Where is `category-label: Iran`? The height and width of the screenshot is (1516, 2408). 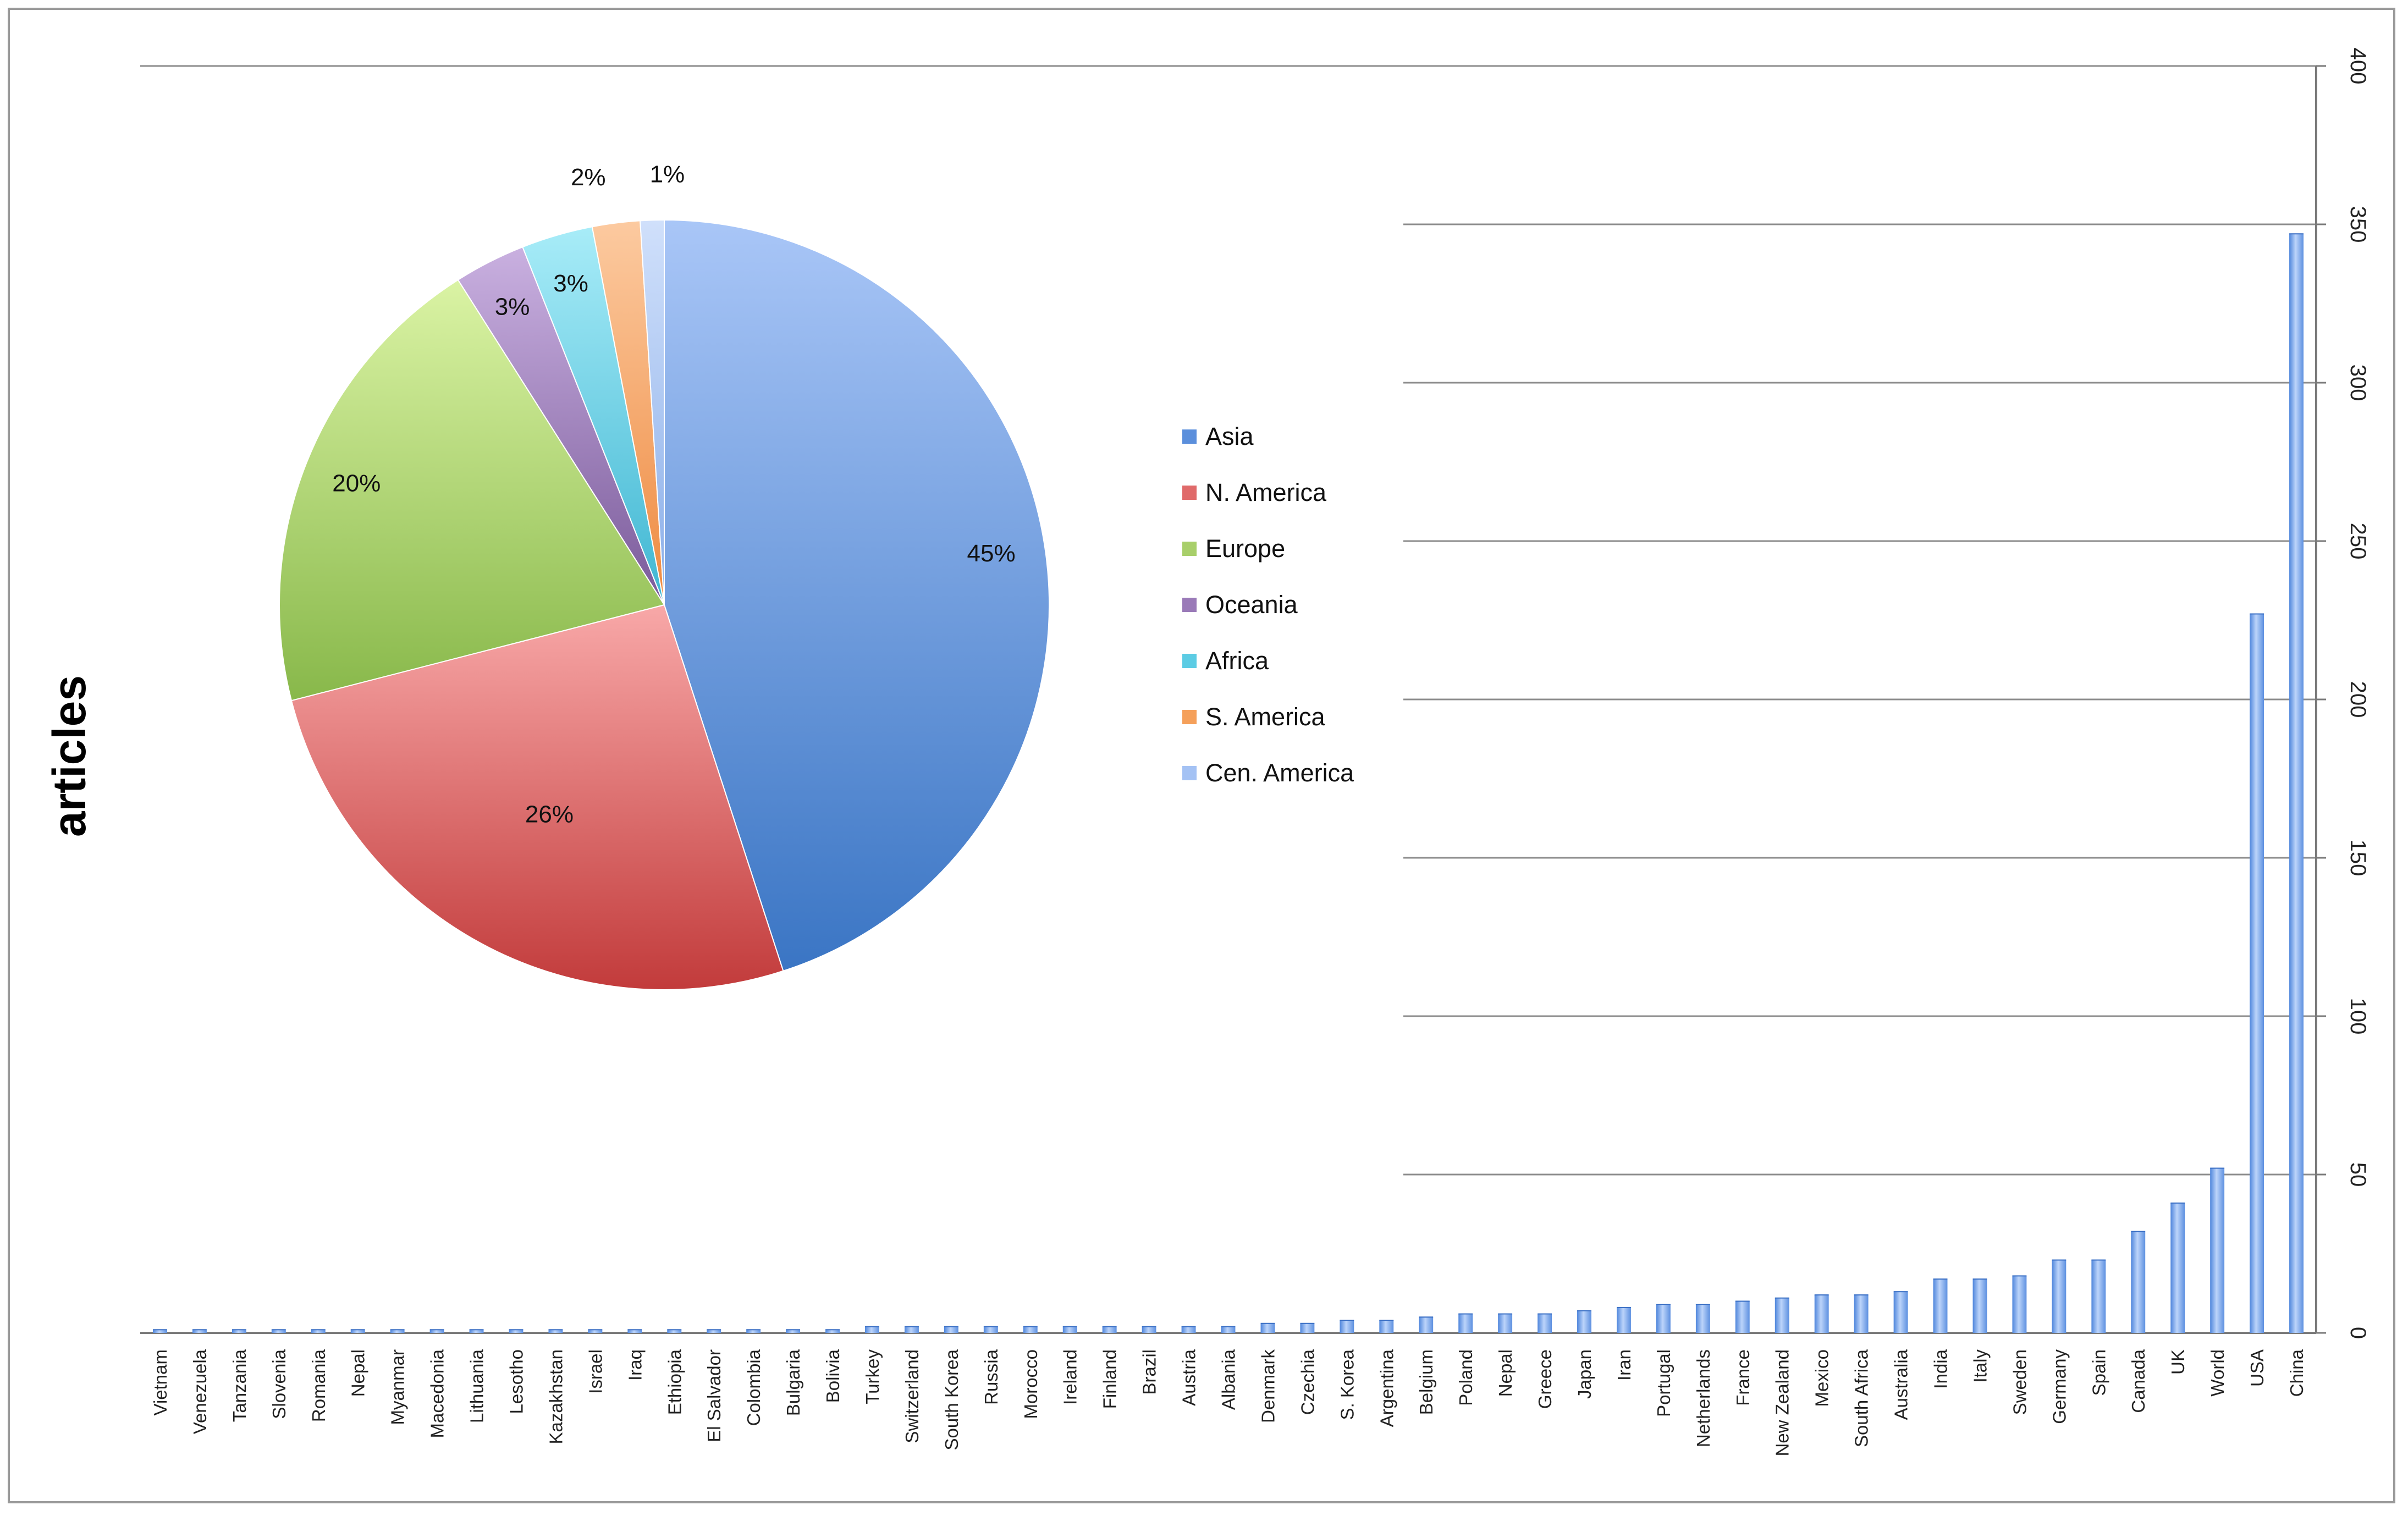 category-label: Iran is located at coordinates (1624, 1365).